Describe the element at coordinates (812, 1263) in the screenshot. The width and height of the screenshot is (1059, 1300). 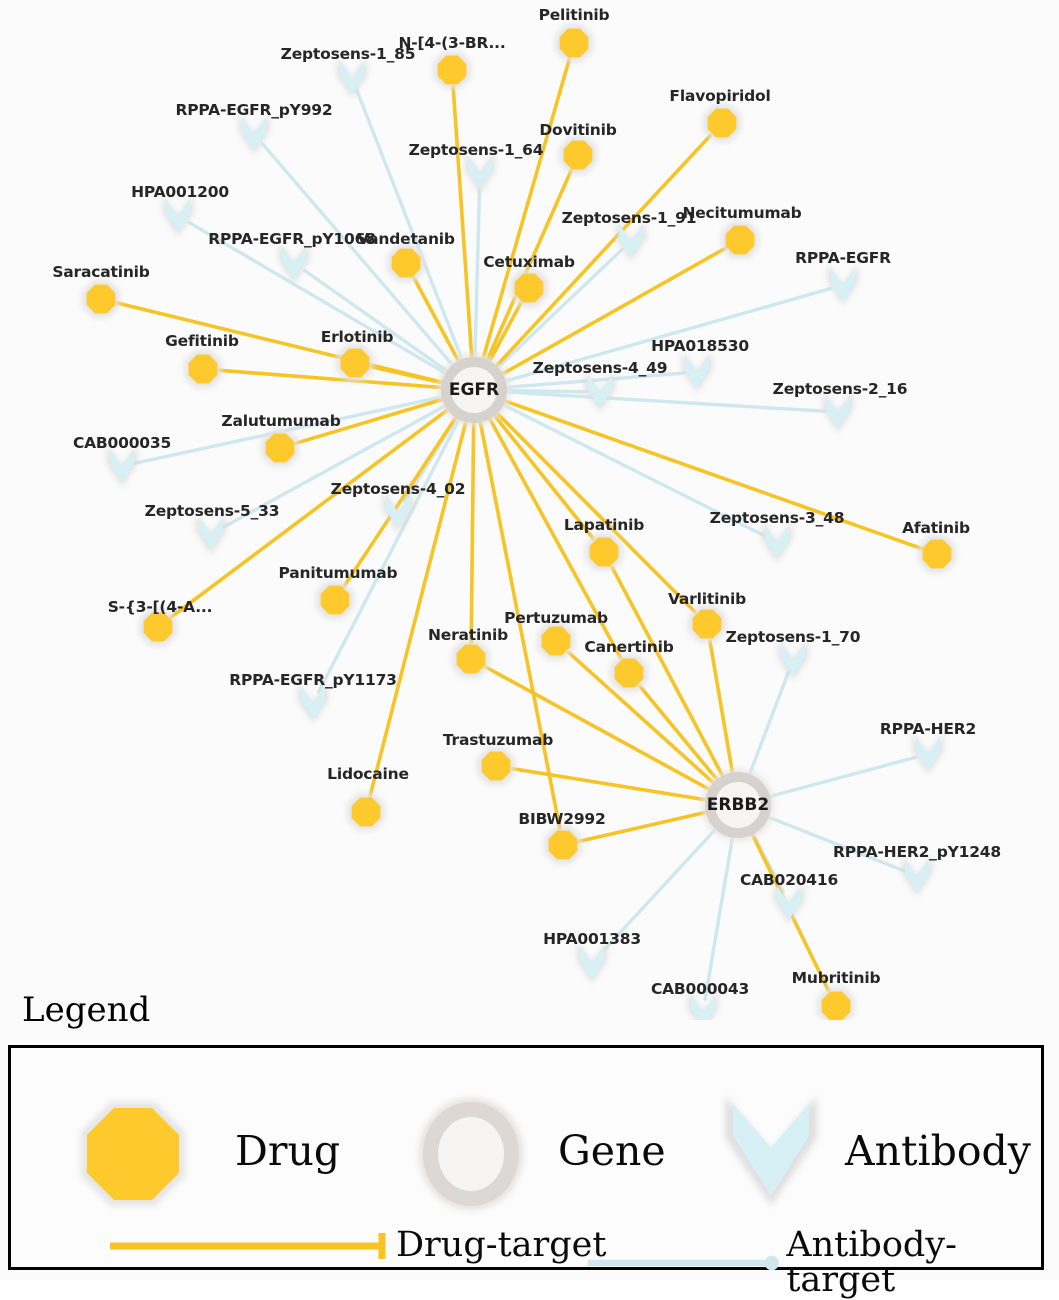
I see `legend-entry-antibody-target-edge: Antibody-target` at that location.